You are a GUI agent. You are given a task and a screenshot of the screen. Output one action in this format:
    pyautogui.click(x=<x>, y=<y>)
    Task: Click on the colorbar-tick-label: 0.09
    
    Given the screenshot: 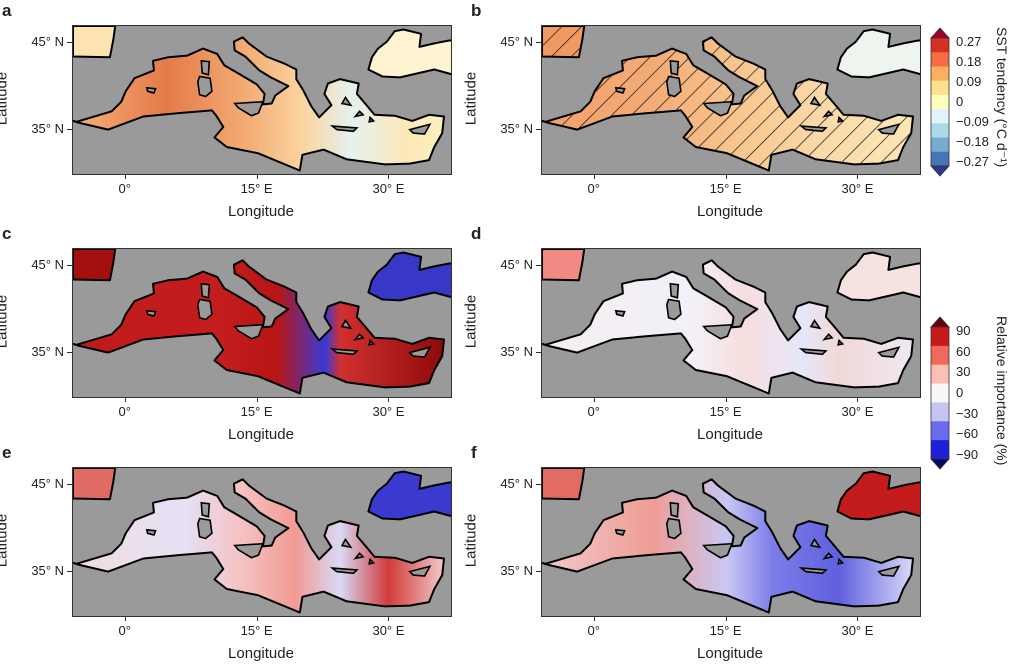 What is the action you would take?
    pyautogui.click(x=969, y=81)
    